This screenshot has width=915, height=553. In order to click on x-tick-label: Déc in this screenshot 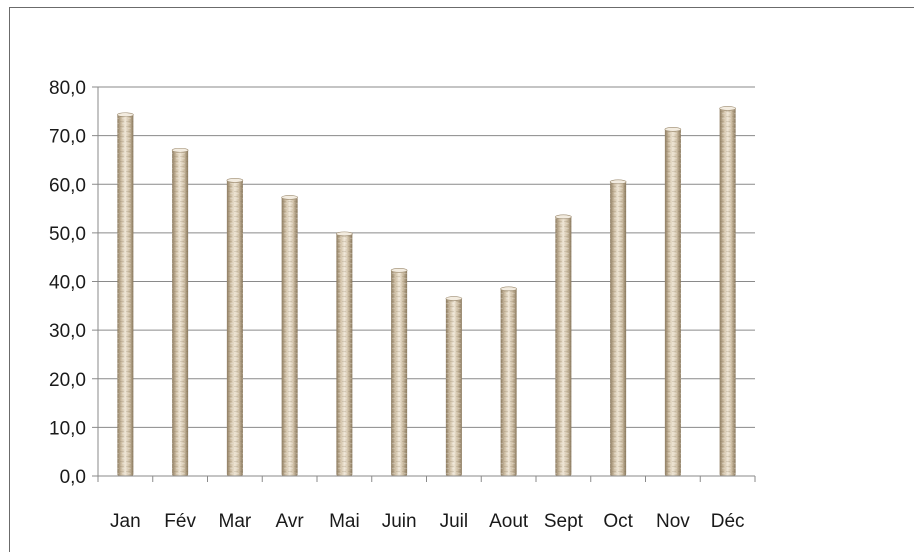, I will do `click(728, 521)`.